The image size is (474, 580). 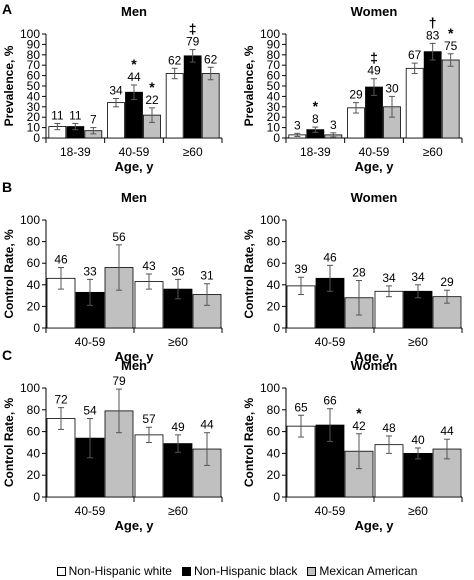 What do you see at coordinates (415, 55) in the screenshot?
I see `data-label: 67` at bounding box center [415, 55].